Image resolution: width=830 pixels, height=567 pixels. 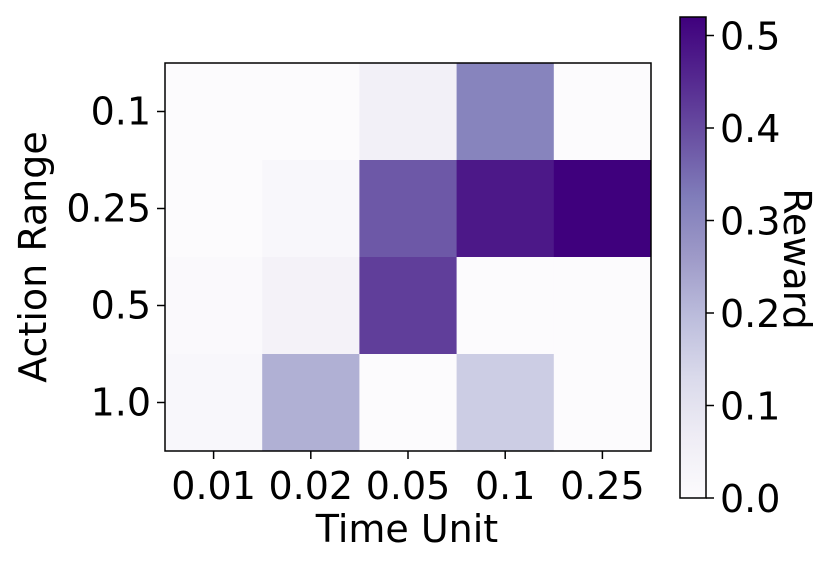 What do you see at coordinates (115, 257) in the screenshot?
I see `y-axis-ticks: 0.1 0.25 0.5 1.0` at bounding box center [115, 257].